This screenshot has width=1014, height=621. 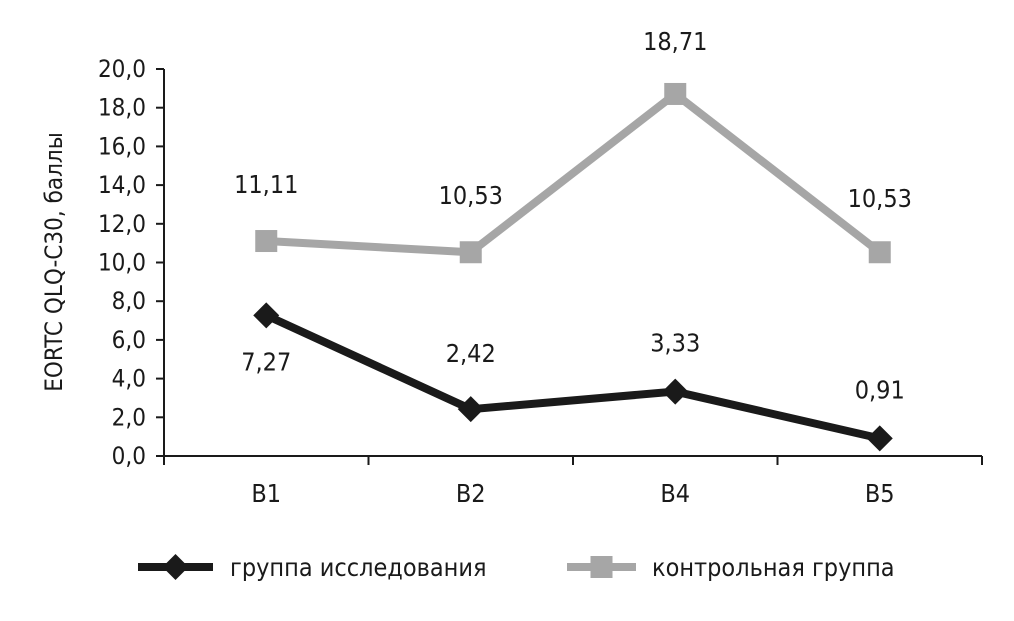 What do you see at coordinates (266, 493) in the screenshot?
I see `x-tick-label: B1` at bounding box center [266, 493].